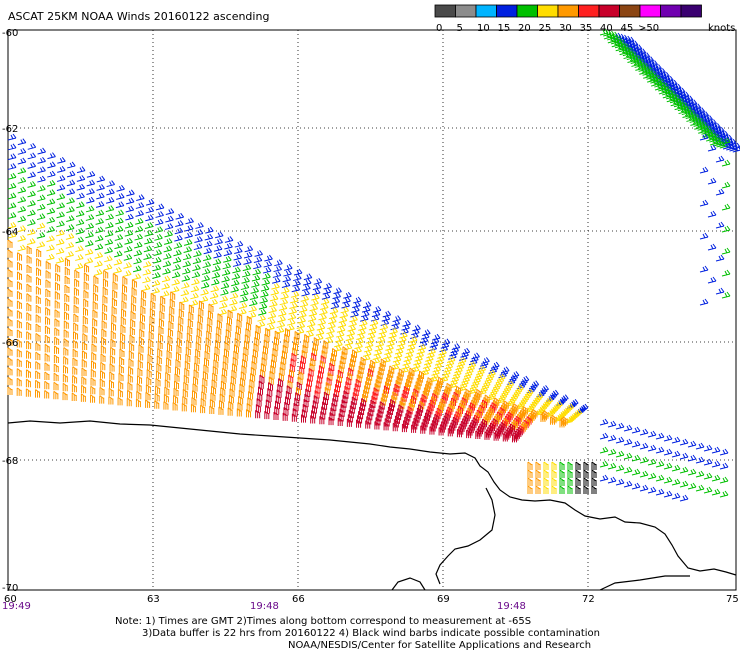 This screenshot has height=650, width=740. Describe the element at coordinates (545, 28) in the screenshot. I see `legend-label: 25` at that location.